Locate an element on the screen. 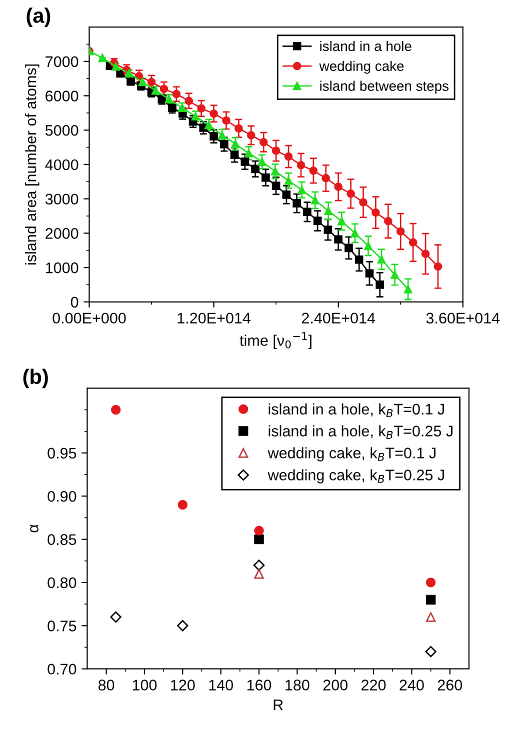  y-tick-label: 5000 is located at coordinates (61, 130).